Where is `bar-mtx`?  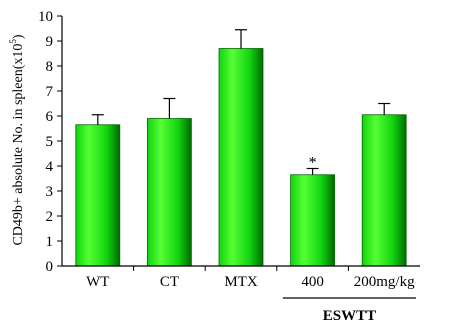
bar-mtx is located at coordinates (241, 157).